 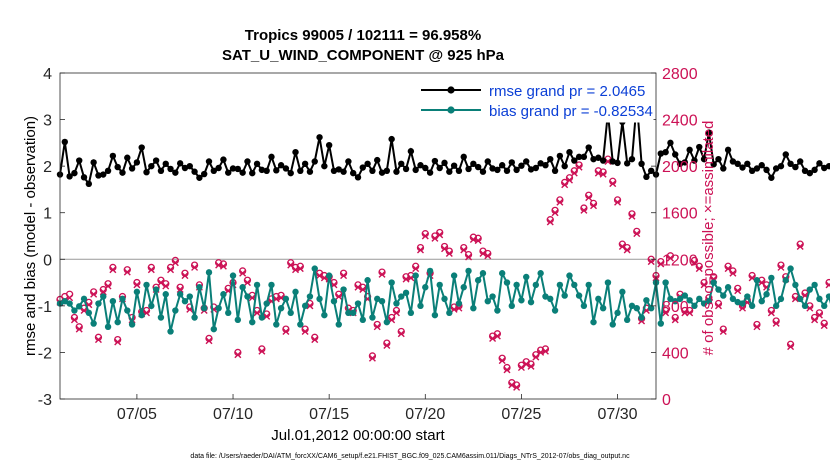 What do you see at coordinates (708, 238) in the screenshot?
I see `y2-axis-label: # of obs: o=possible; ×=assimilated` at bounding box center [708, 238].